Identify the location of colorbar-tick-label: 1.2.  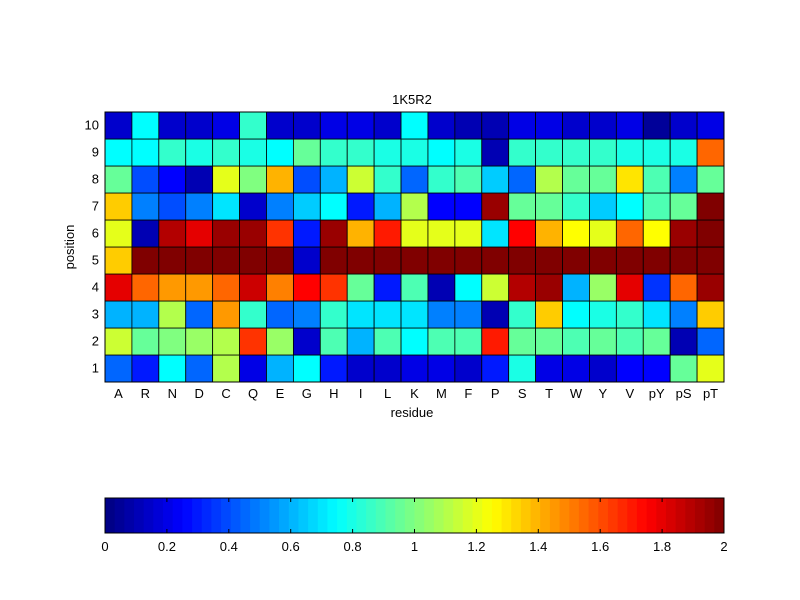
(476, 546).